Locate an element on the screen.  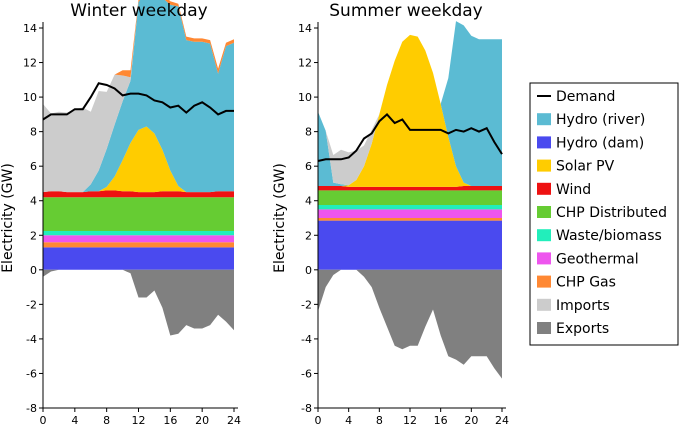
legend-label-geothermal: Geothermal is located at coordinates (597, 259).